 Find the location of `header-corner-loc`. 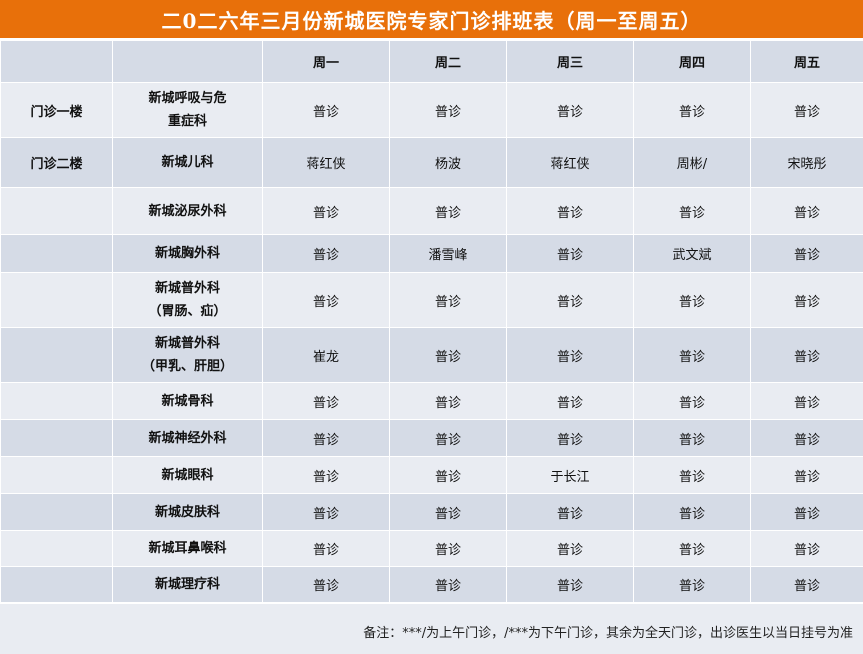

header-corner-loc is located at coordinates (56, 61).